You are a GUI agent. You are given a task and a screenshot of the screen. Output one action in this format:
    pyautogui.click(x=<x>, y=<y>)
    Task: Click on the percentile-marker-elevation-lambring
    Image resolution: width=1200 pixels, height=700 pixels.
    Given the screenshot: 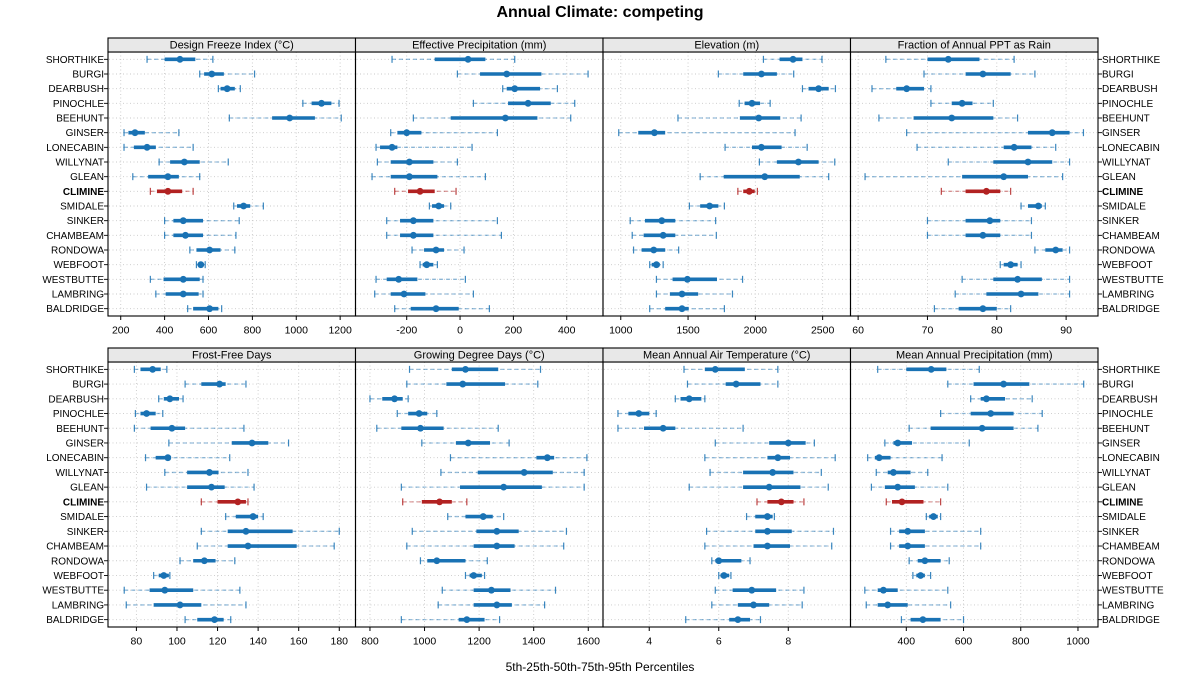 What is the action you would take?
    pyautogui.click(x=694, y=294)
    